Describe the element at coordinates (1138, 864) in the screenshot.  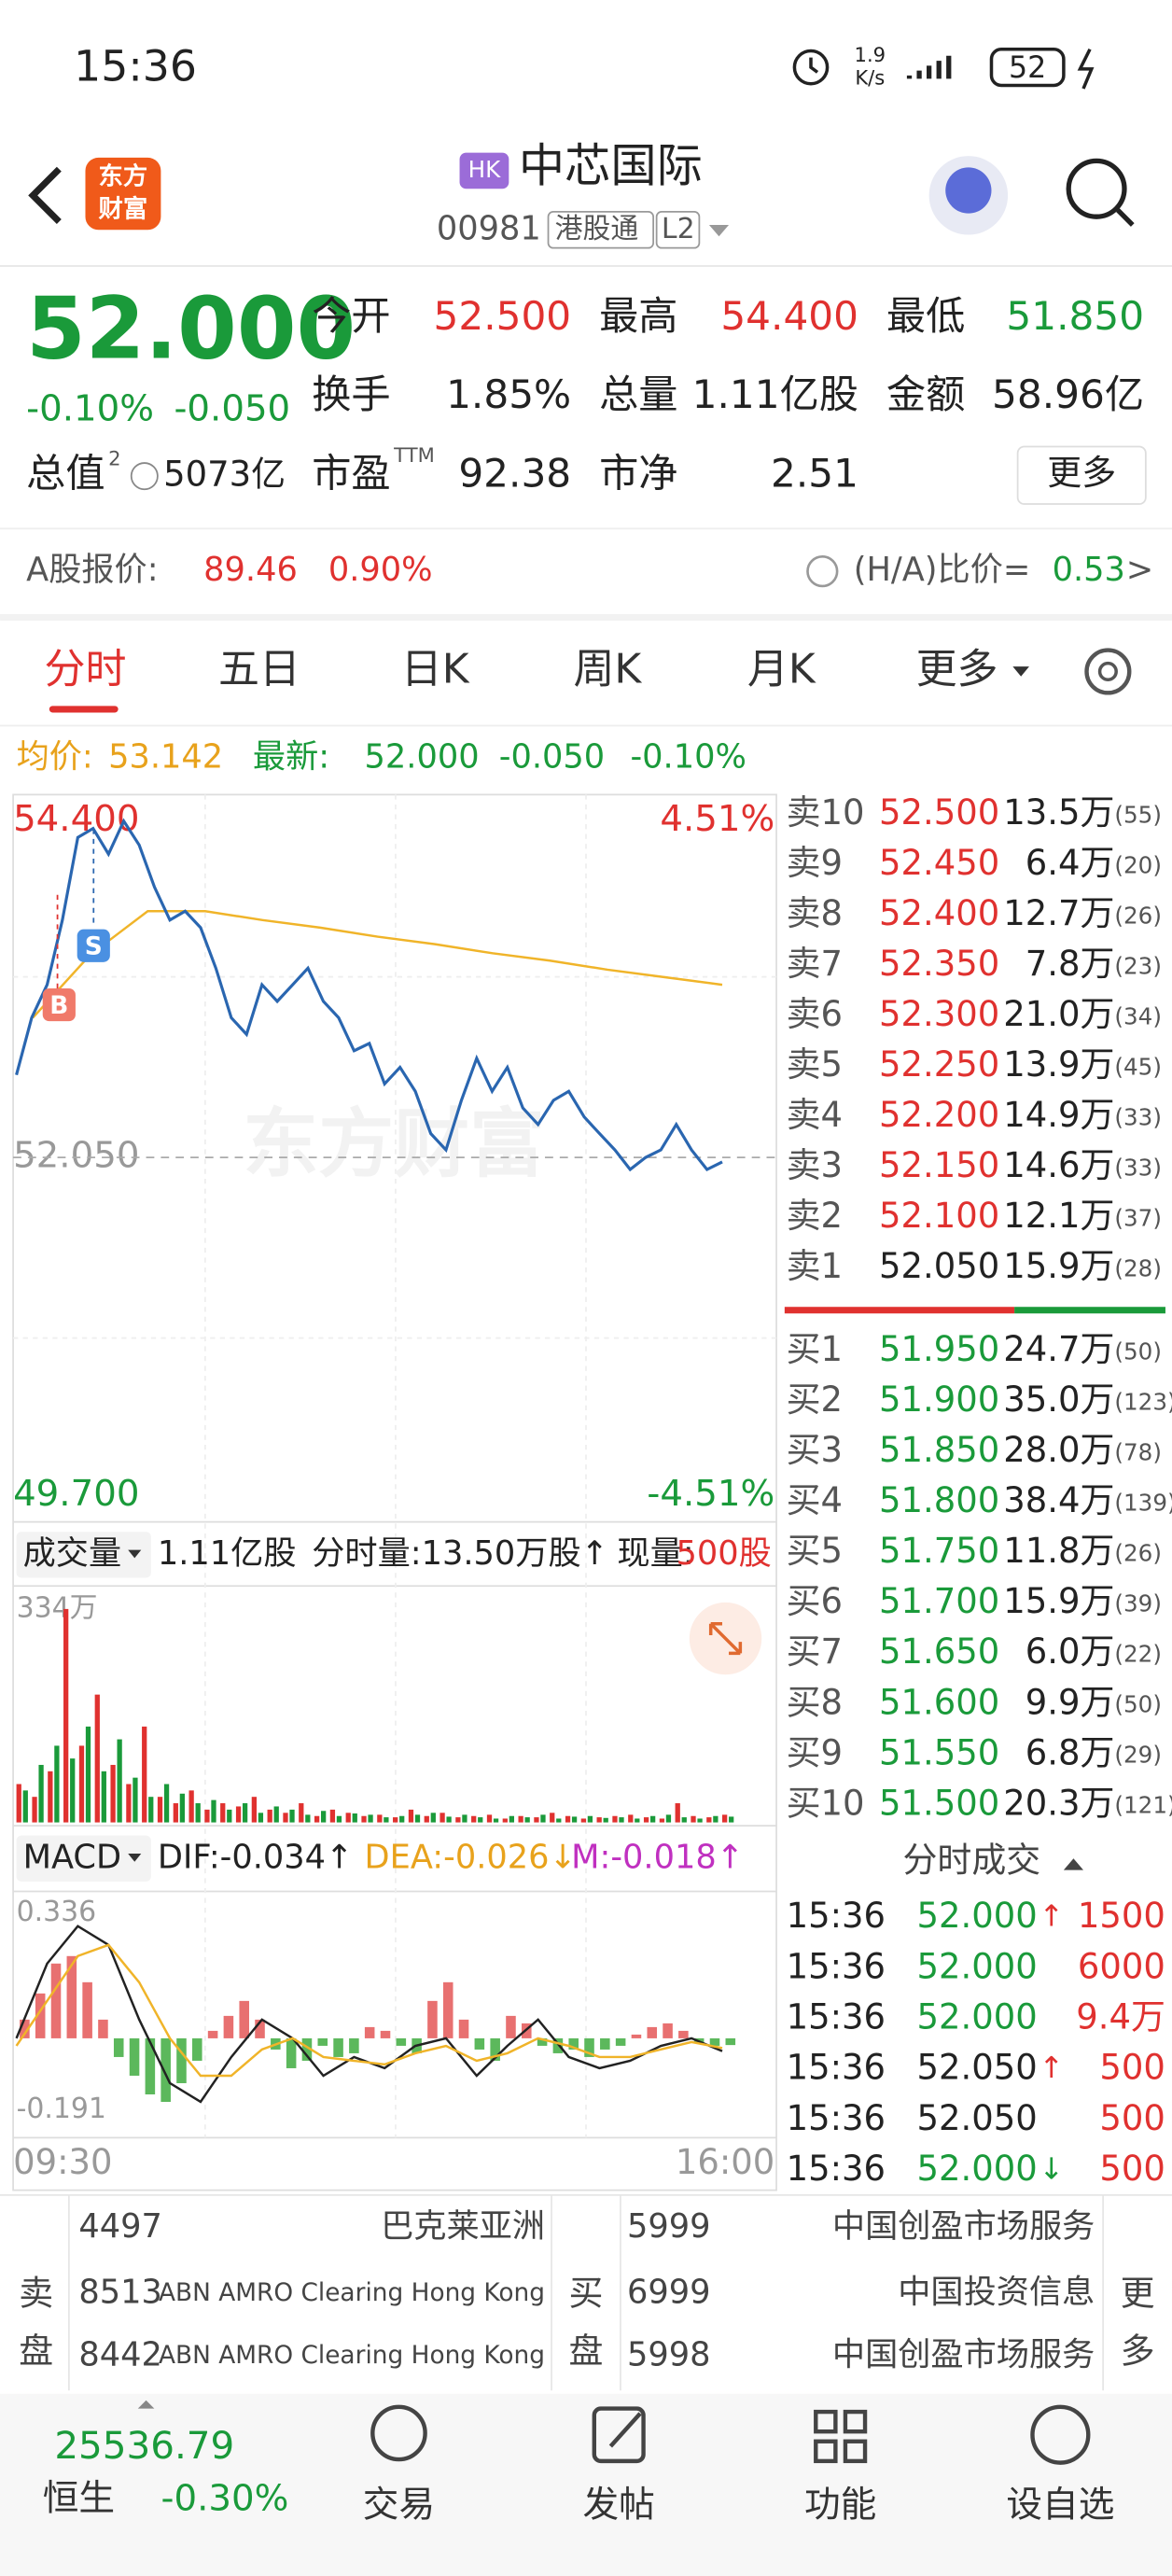
I see `book-count: (20)` at that location.